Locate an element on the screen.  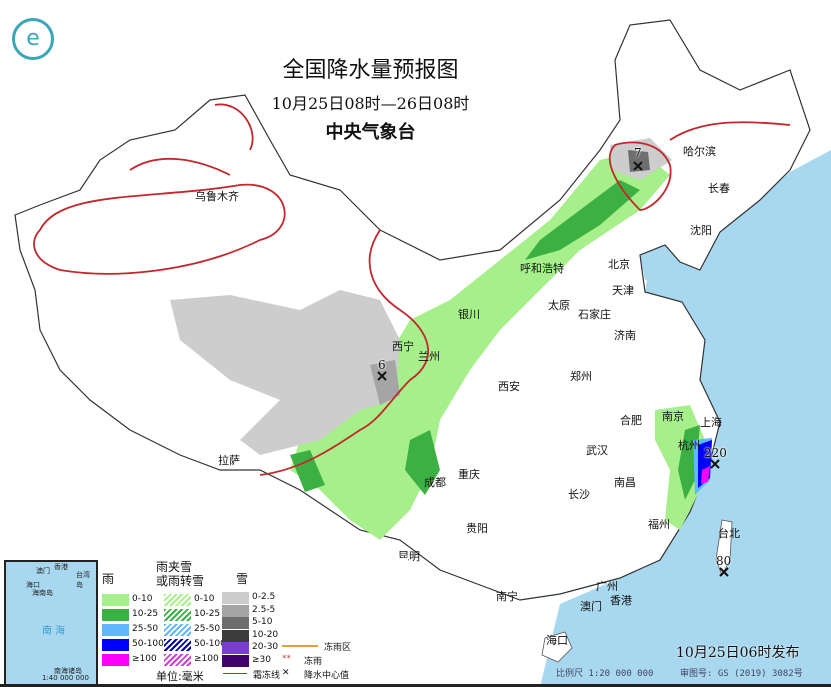
city-label: 成都 is located at coordinates (435, 482).